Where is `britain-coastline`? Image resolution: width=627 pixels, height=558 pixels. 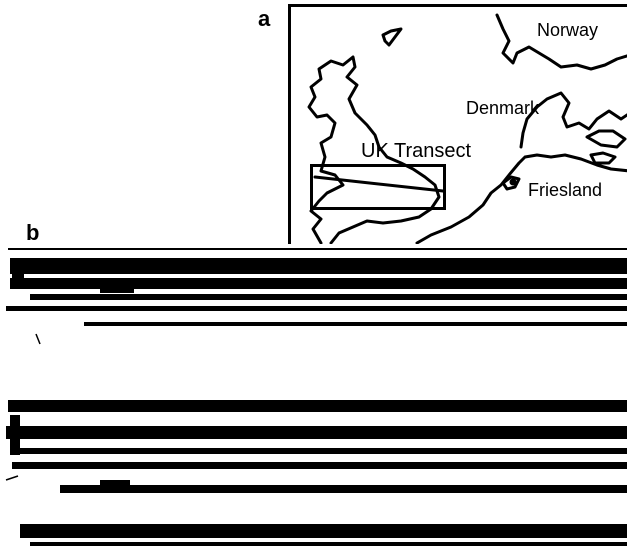
britain-coastline is located at coordinates (374, 149).